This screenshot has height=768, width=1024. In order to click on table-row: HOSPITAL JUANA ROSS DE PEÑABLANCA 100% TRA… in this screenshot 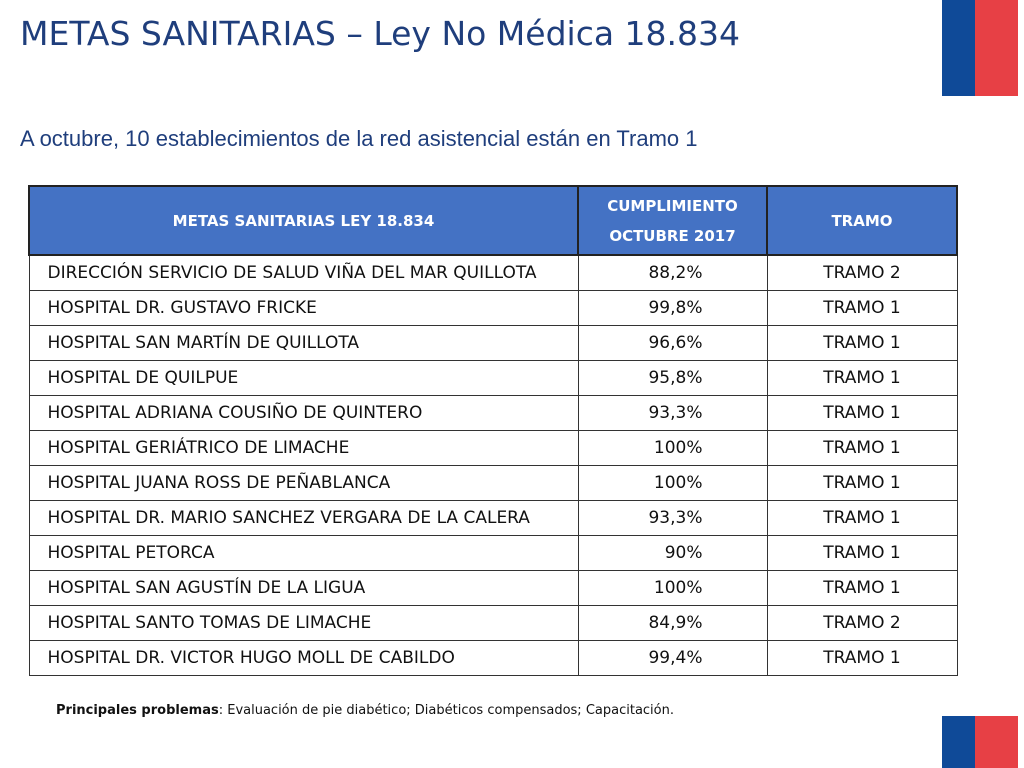, I will do `click(493, 483)`.